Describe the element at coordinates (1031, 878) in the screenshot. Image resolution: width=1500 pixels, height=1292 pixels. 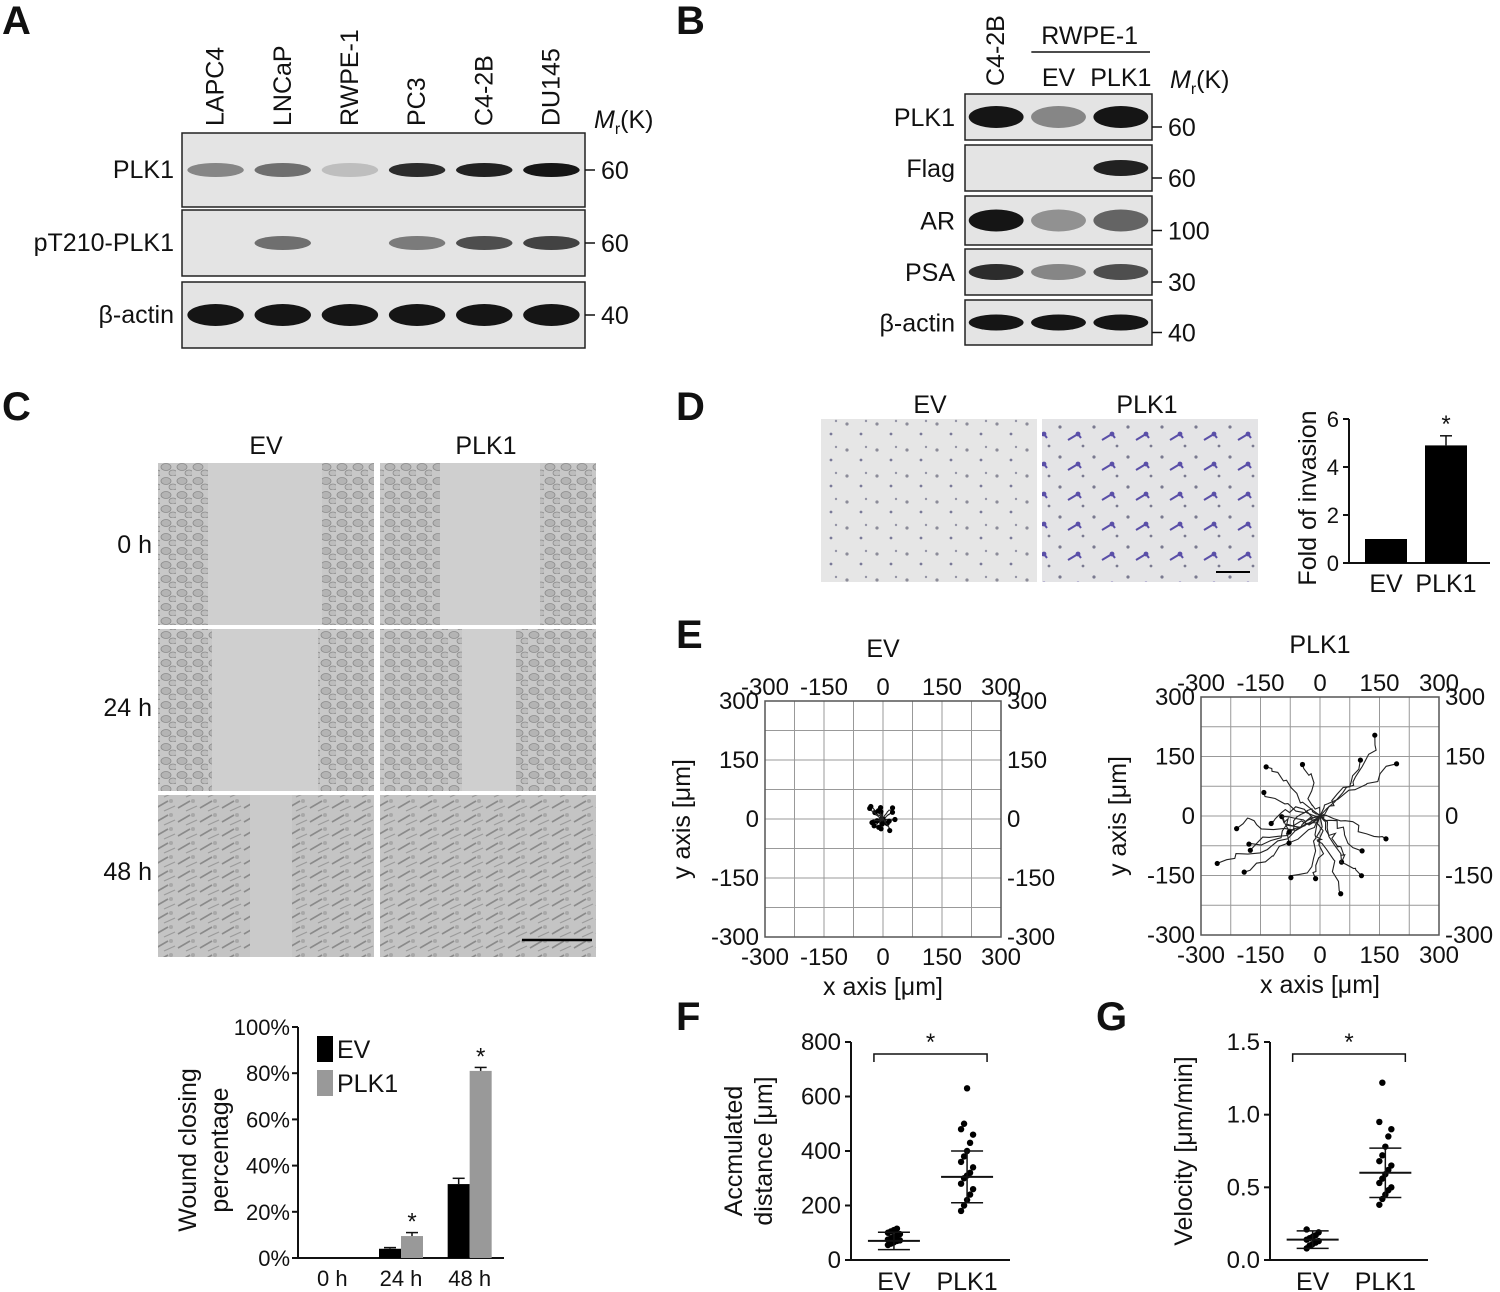
I see `y-tick-label-right: -150` at that location.